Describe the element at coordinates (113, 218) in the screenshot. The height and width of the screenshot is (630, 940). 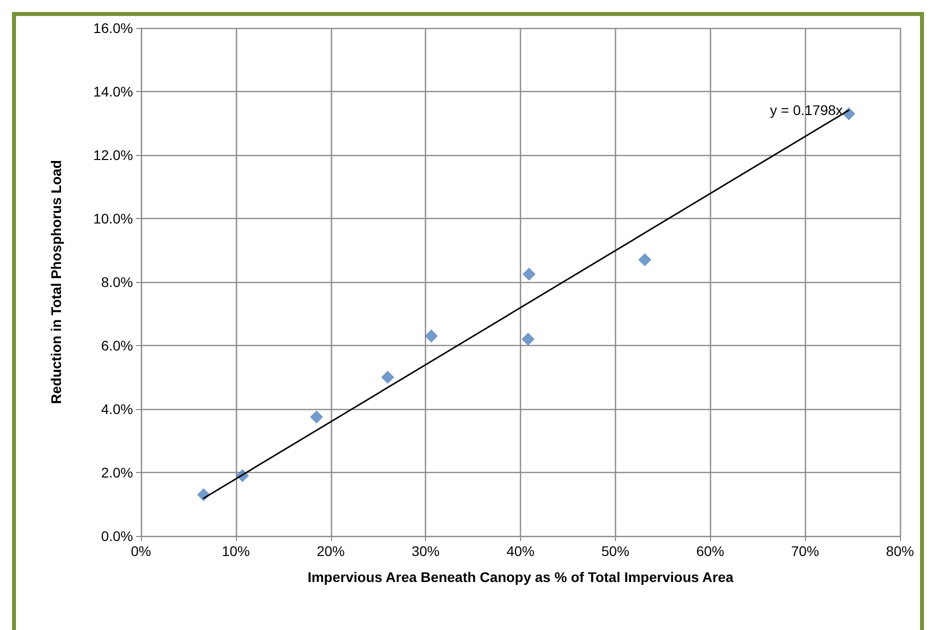
I see `y-tick-label: 10.0%` at that location.